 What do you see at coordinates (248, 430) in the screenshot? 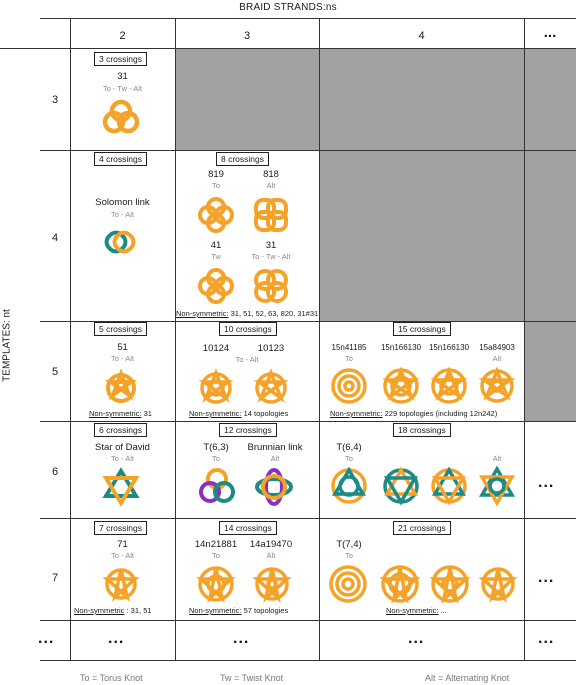
I see `crossings-box: 12 crossings` at bounding box center [248, 430].